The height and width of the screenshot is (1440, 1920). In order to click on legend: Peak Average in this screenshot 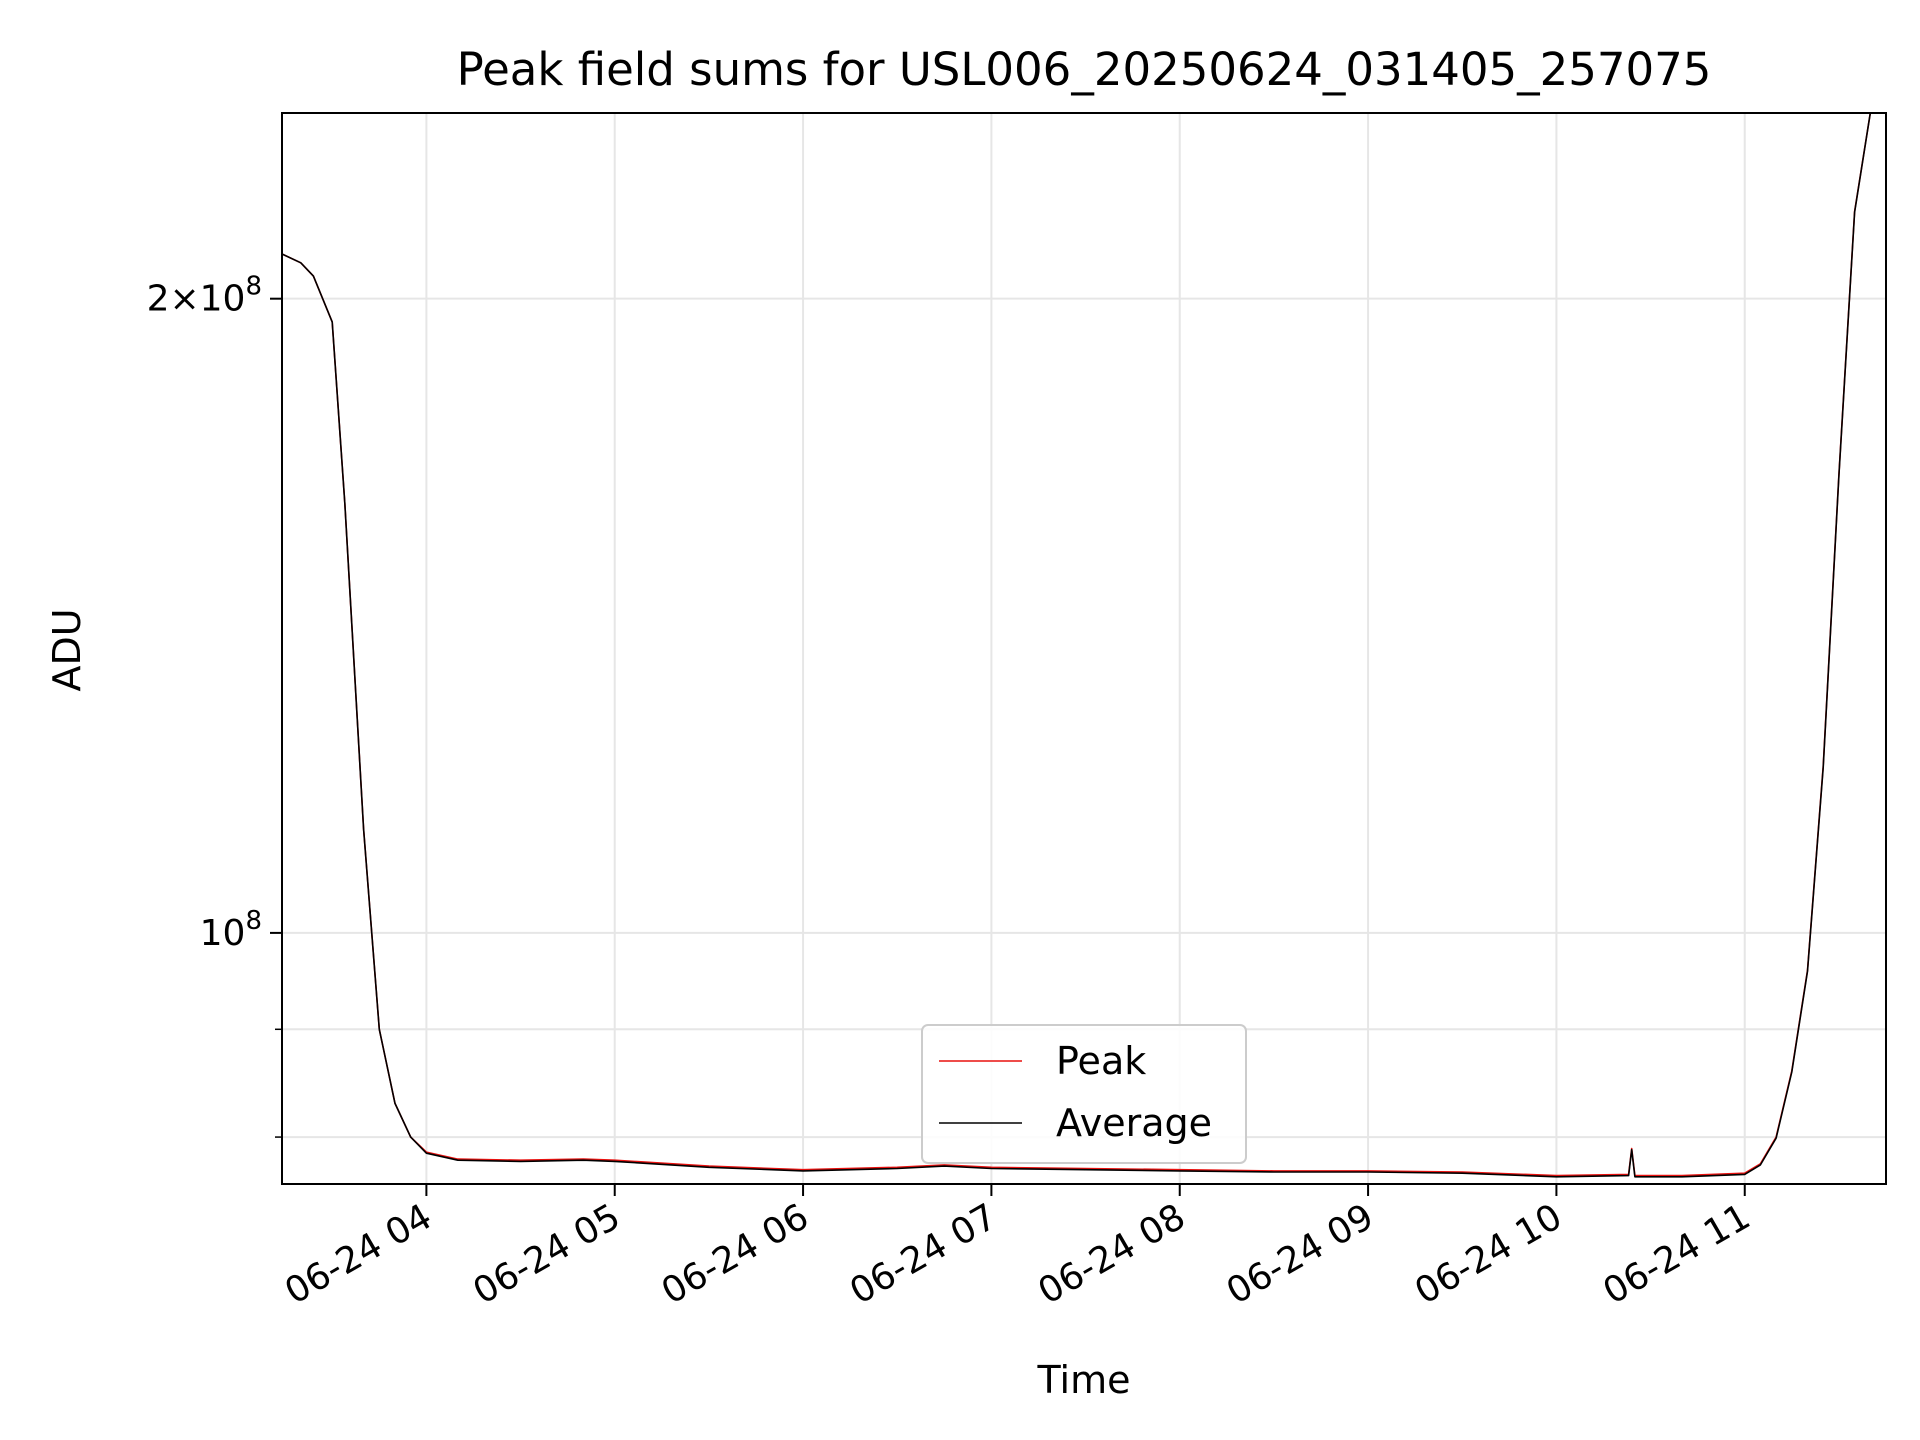, I will do `click(1084, 1094)`.